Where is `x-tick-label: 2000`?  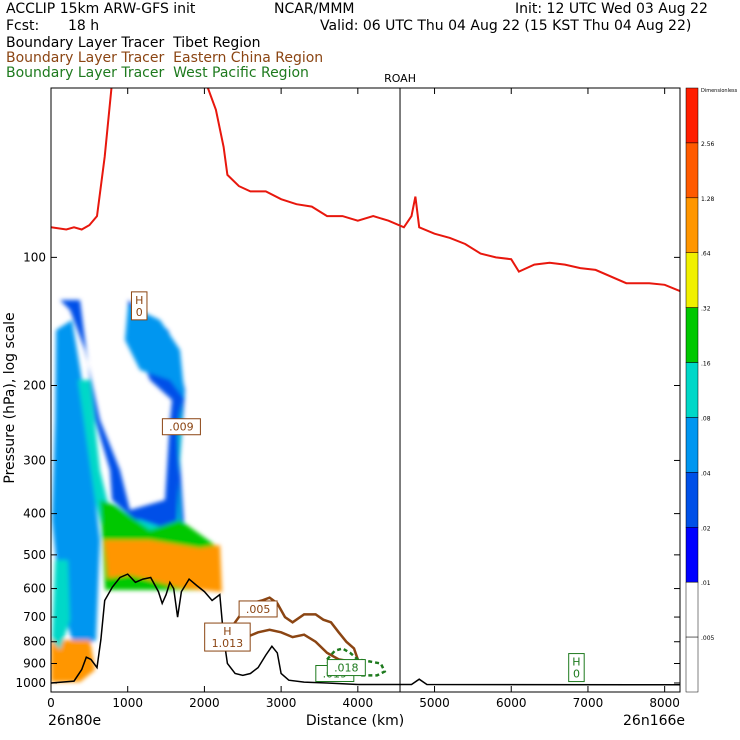 x-tick-label: 2000 is located at coordinates (204, 703).